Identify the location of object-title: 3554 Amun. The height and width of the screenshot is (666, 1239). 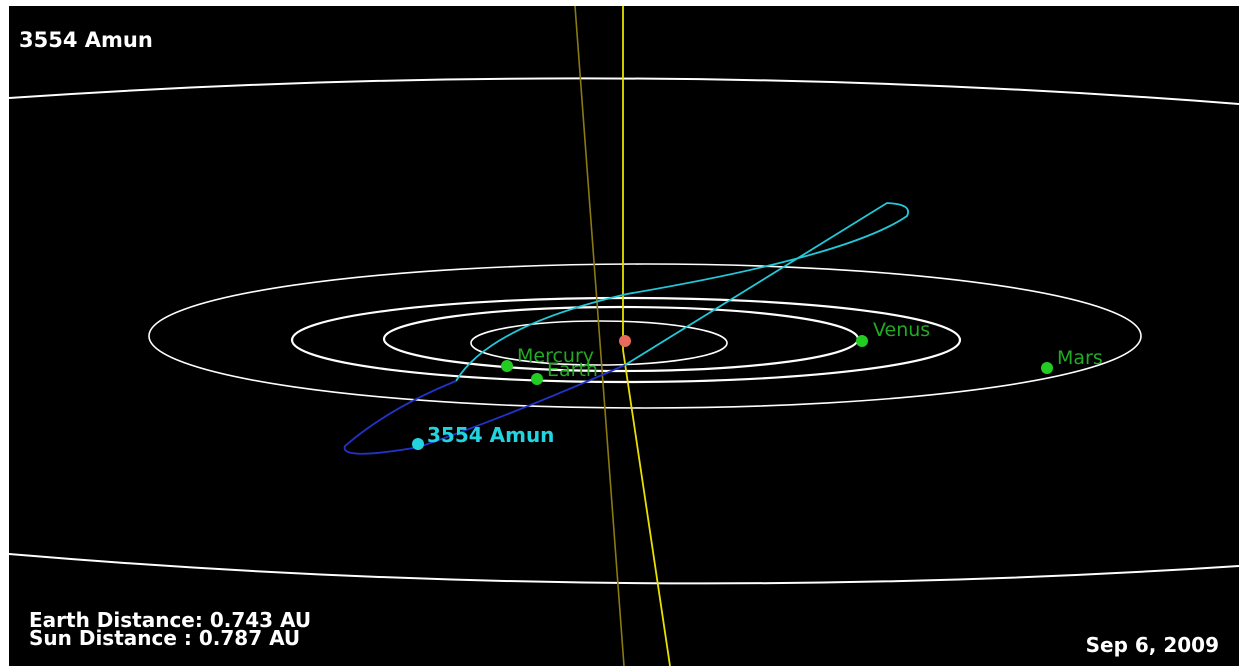
(86, 40).